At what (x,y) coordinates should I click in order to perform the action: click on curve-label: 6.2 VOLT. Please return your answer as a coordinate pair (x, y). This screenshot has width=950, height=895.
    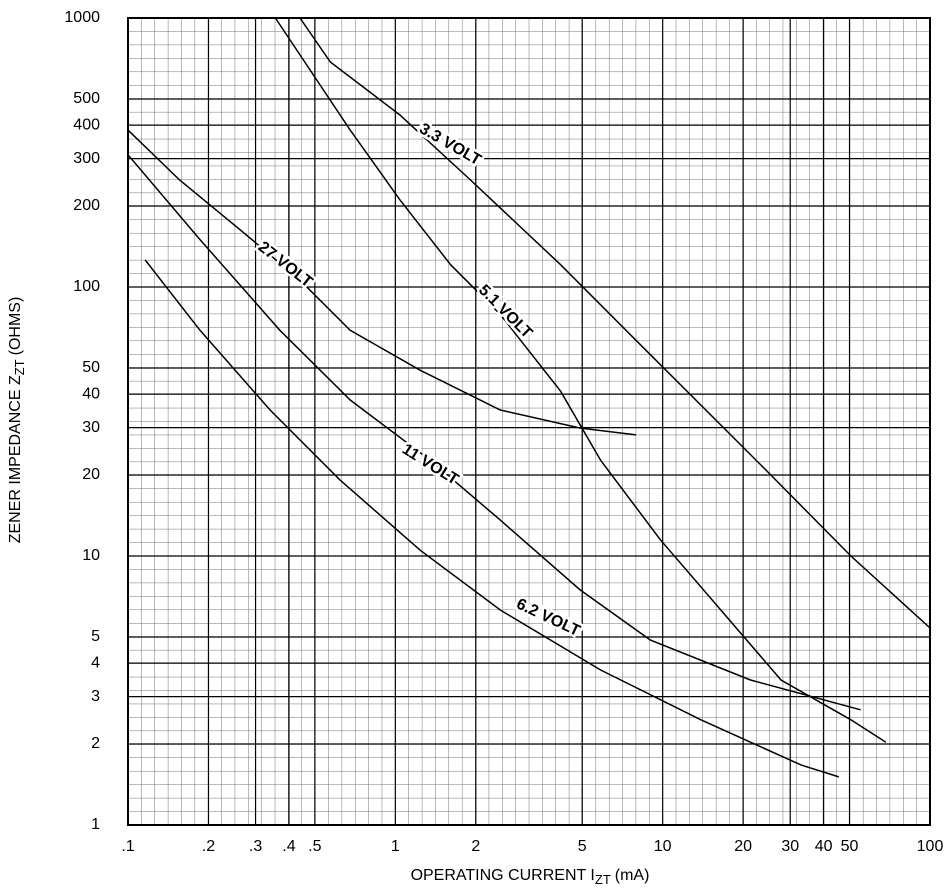
    Looking at the image, I should click on (548, 618).